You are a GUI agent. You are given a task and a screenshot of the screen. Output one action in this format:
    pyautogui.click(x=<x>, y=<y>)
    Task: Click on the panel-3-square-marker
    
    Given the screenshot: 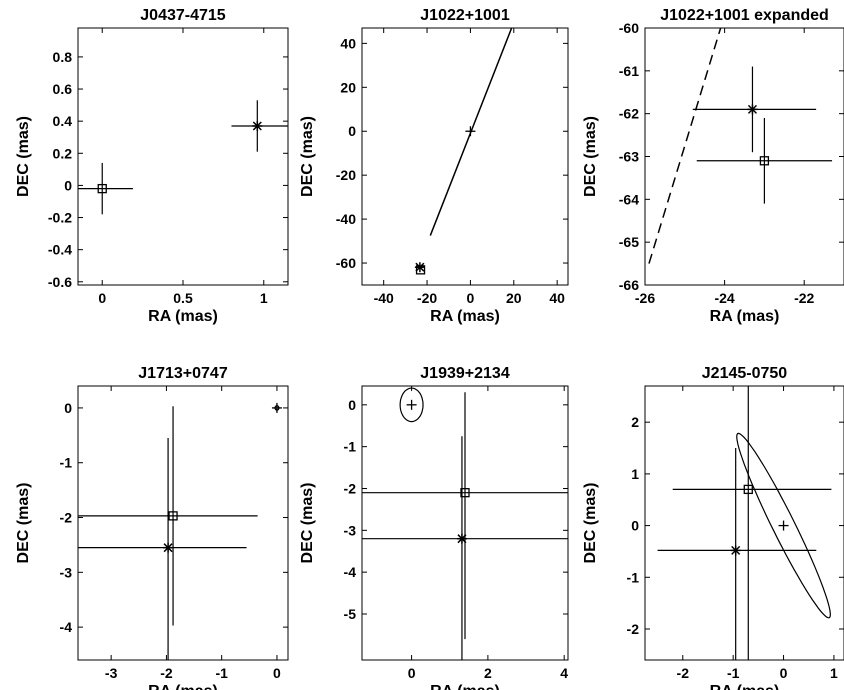 What is the action you would take?
    pyautogui.click(x=764, y=161)
    